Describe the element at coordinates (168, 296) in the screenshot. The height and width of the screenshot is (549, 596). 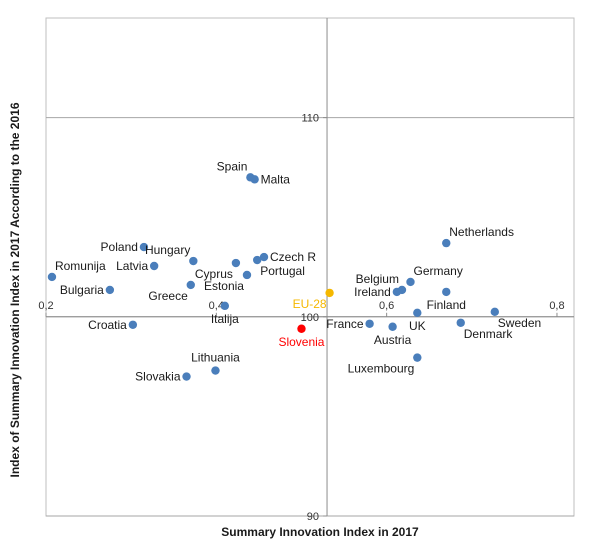
I see `point-label-greece: Greece` at that location.